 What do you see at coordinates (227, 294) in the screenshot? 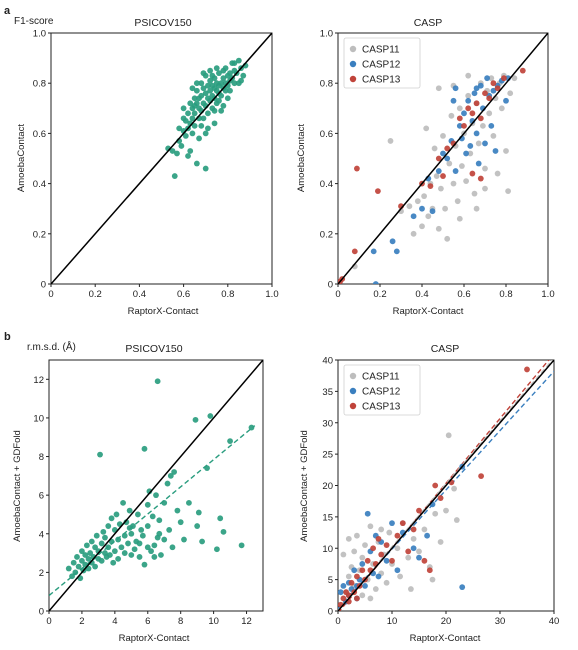
I see `x-tick-label: 0.8` at bounding box center [227, 294].